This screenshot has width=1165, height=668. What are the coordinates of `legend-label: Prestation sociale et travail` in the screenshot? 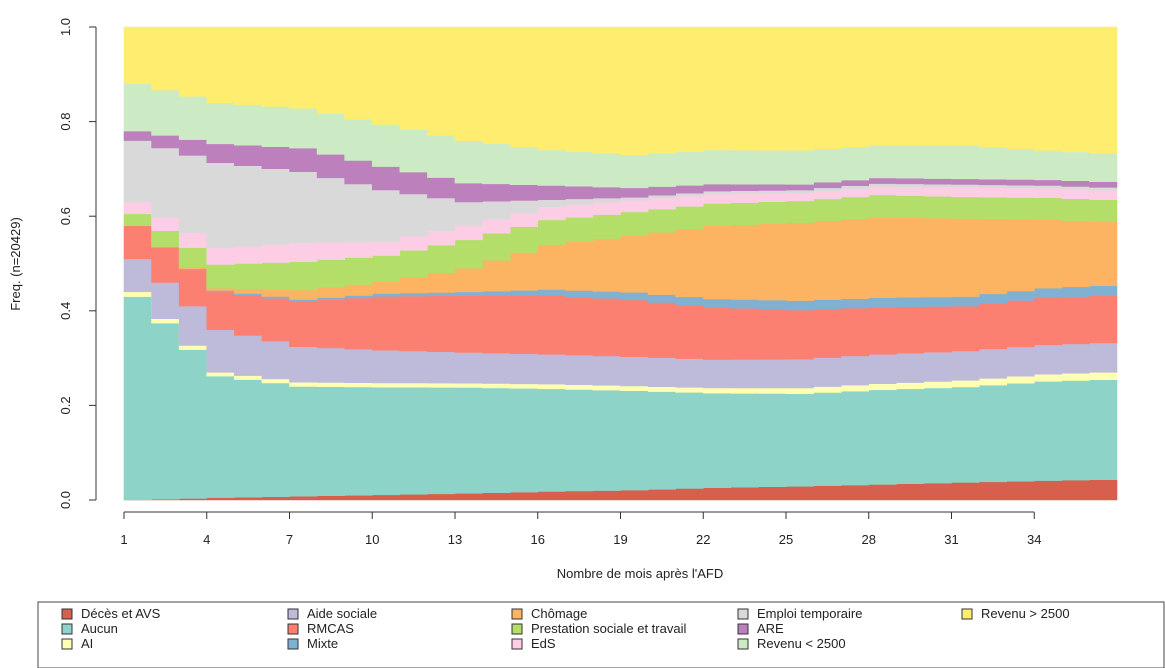 It's located at (608, 628).